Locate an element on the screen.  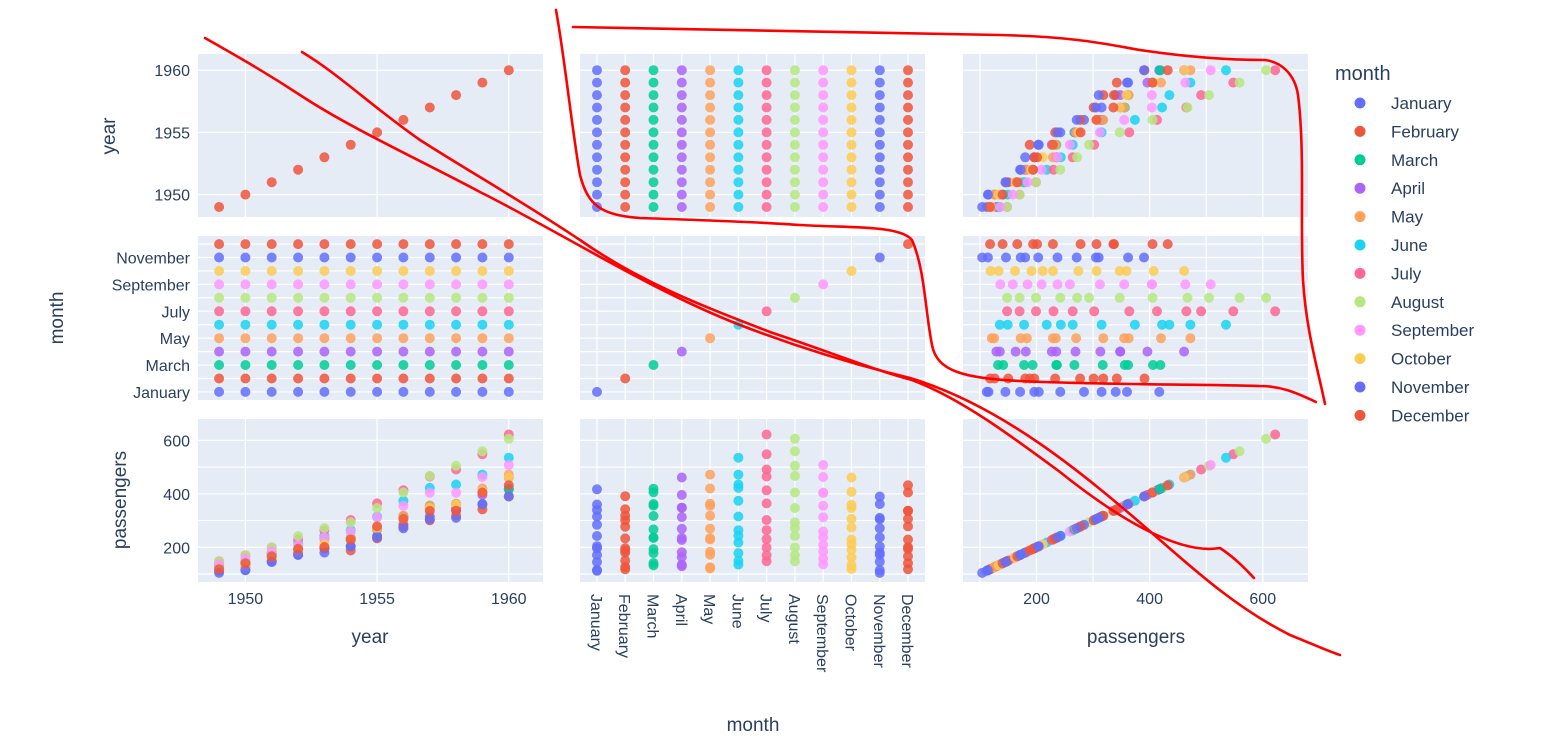
point-march-1950 is located at coordinates (245, 365).